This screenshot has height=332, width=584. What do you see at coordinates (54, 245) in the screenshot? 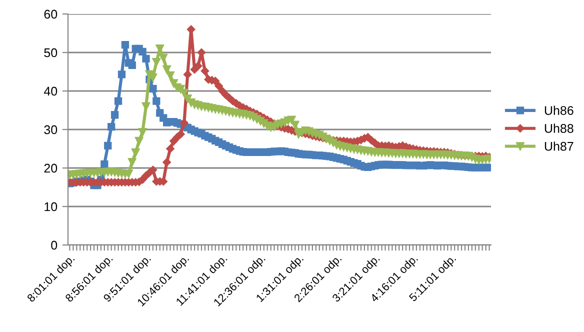
I see `y-tick-label: 0` at bounding box center [54, 245].